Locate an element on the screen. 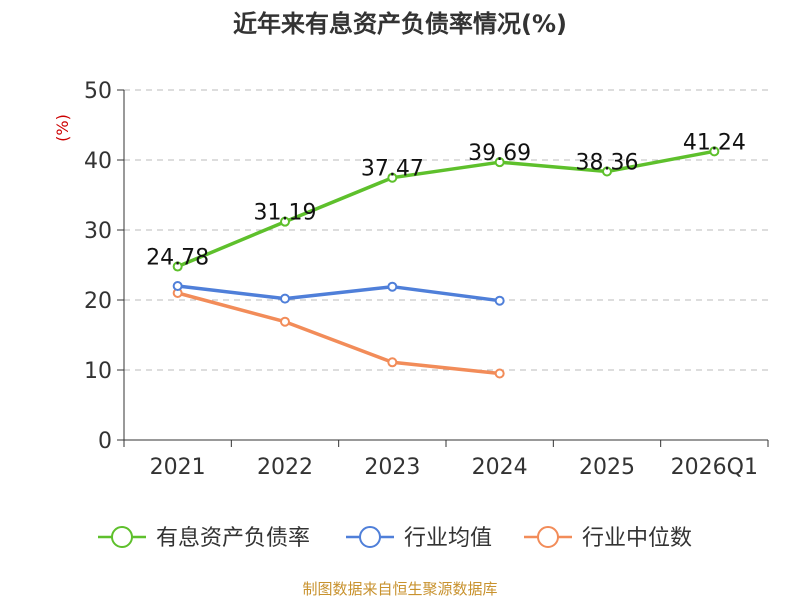  x-tick-label: 2025 is located at coordinates (607, 467).